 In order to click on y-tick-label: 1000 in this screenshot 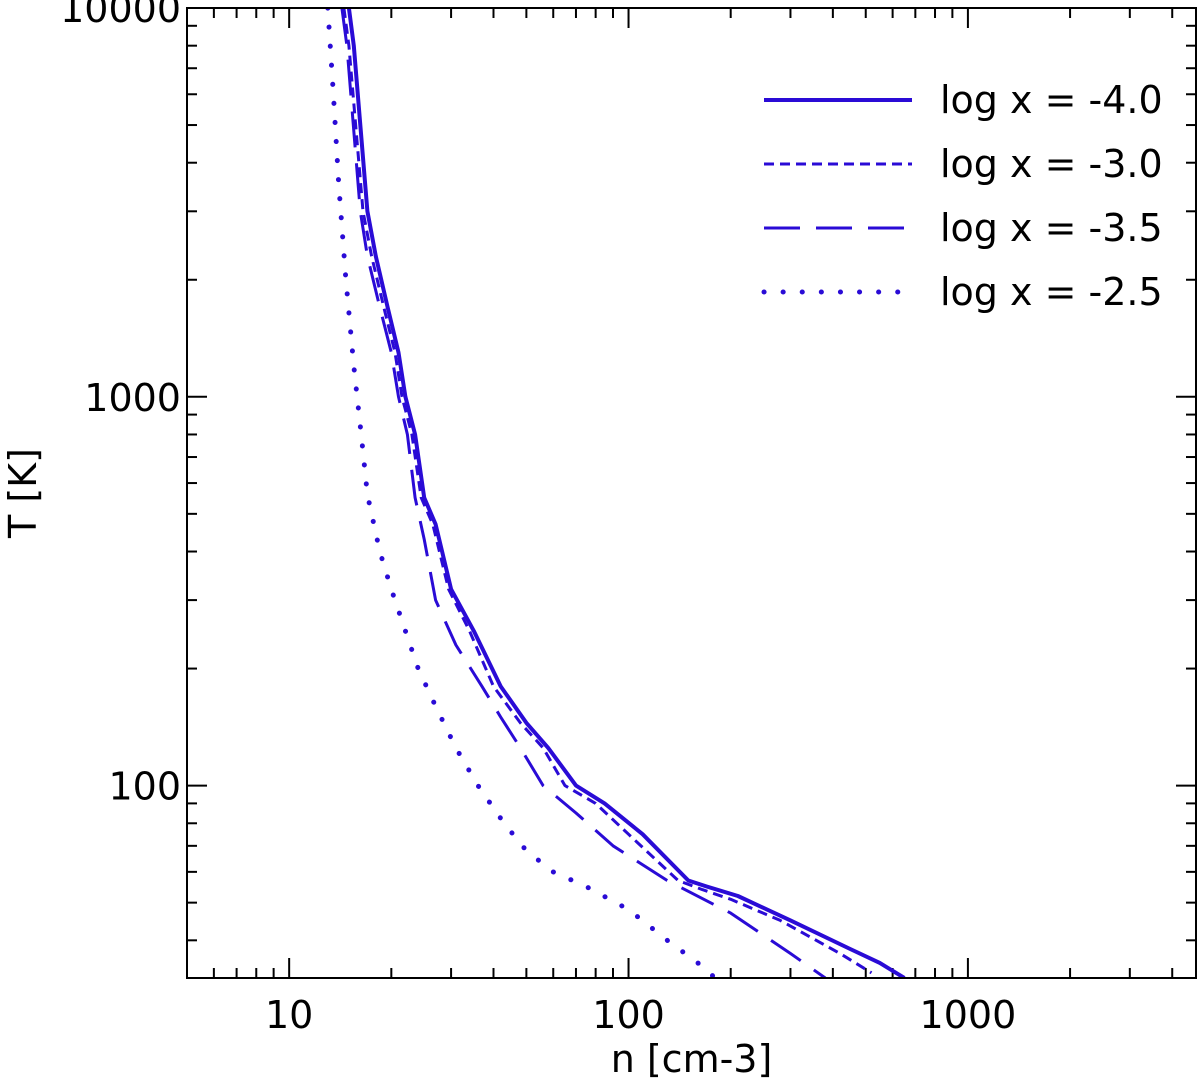, I will do `click(132, 398)`.